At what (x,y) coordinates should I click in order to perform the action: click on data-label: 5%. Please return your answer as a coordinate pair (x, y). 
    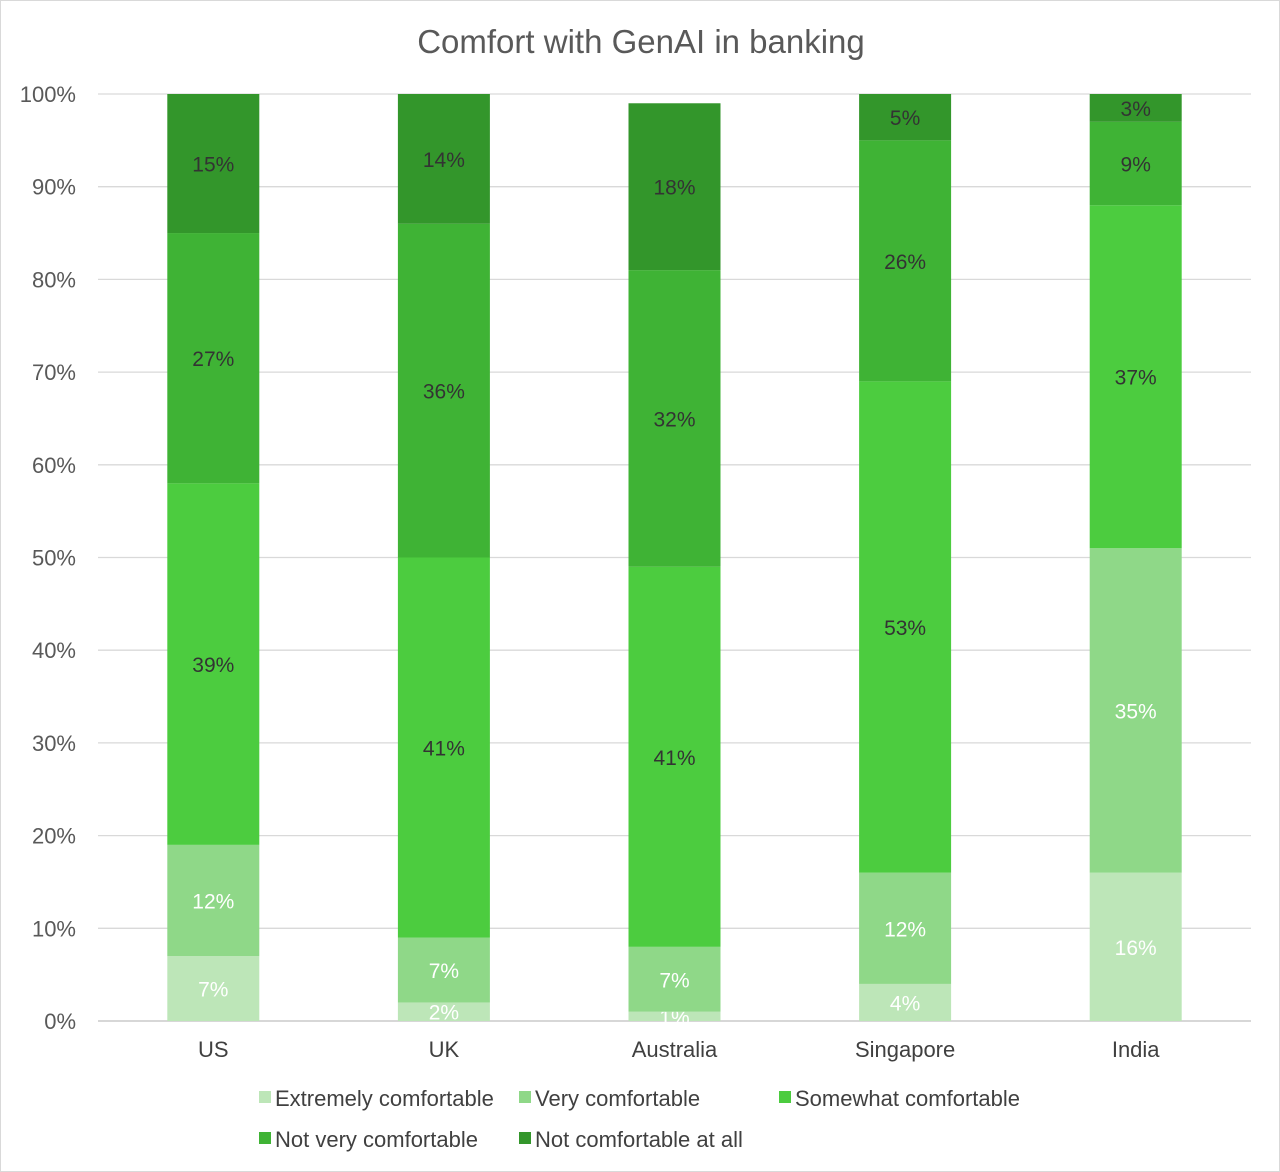
    Looking at the image, I should click on (905, 118).